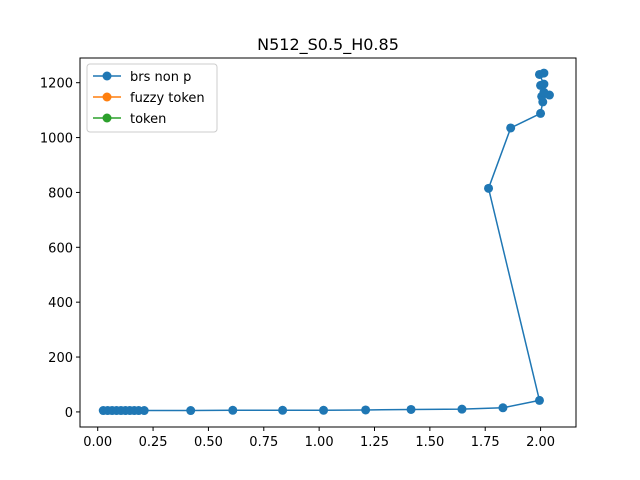  What do you see at coordinates (148, 119) in the screenshot?
I see `legend-label: token` at bounding box center [148, 119].